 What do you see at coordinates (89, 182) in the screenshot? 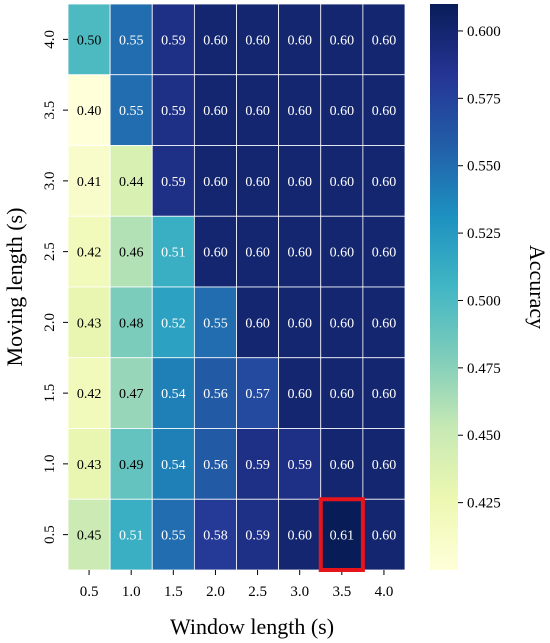
I see `cell-value-label: 0.41` at bounding box center [89, 182].